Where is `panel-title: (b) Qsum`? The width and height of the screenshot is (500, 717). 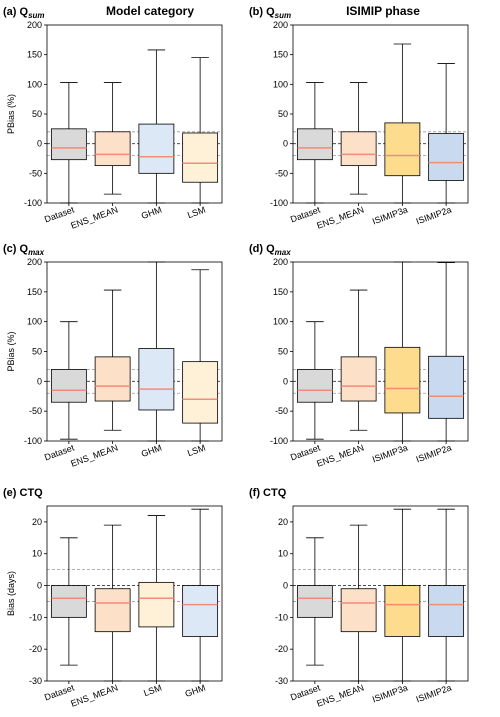 panel-title: (b) Qsum is located at coordinates (270, 13).